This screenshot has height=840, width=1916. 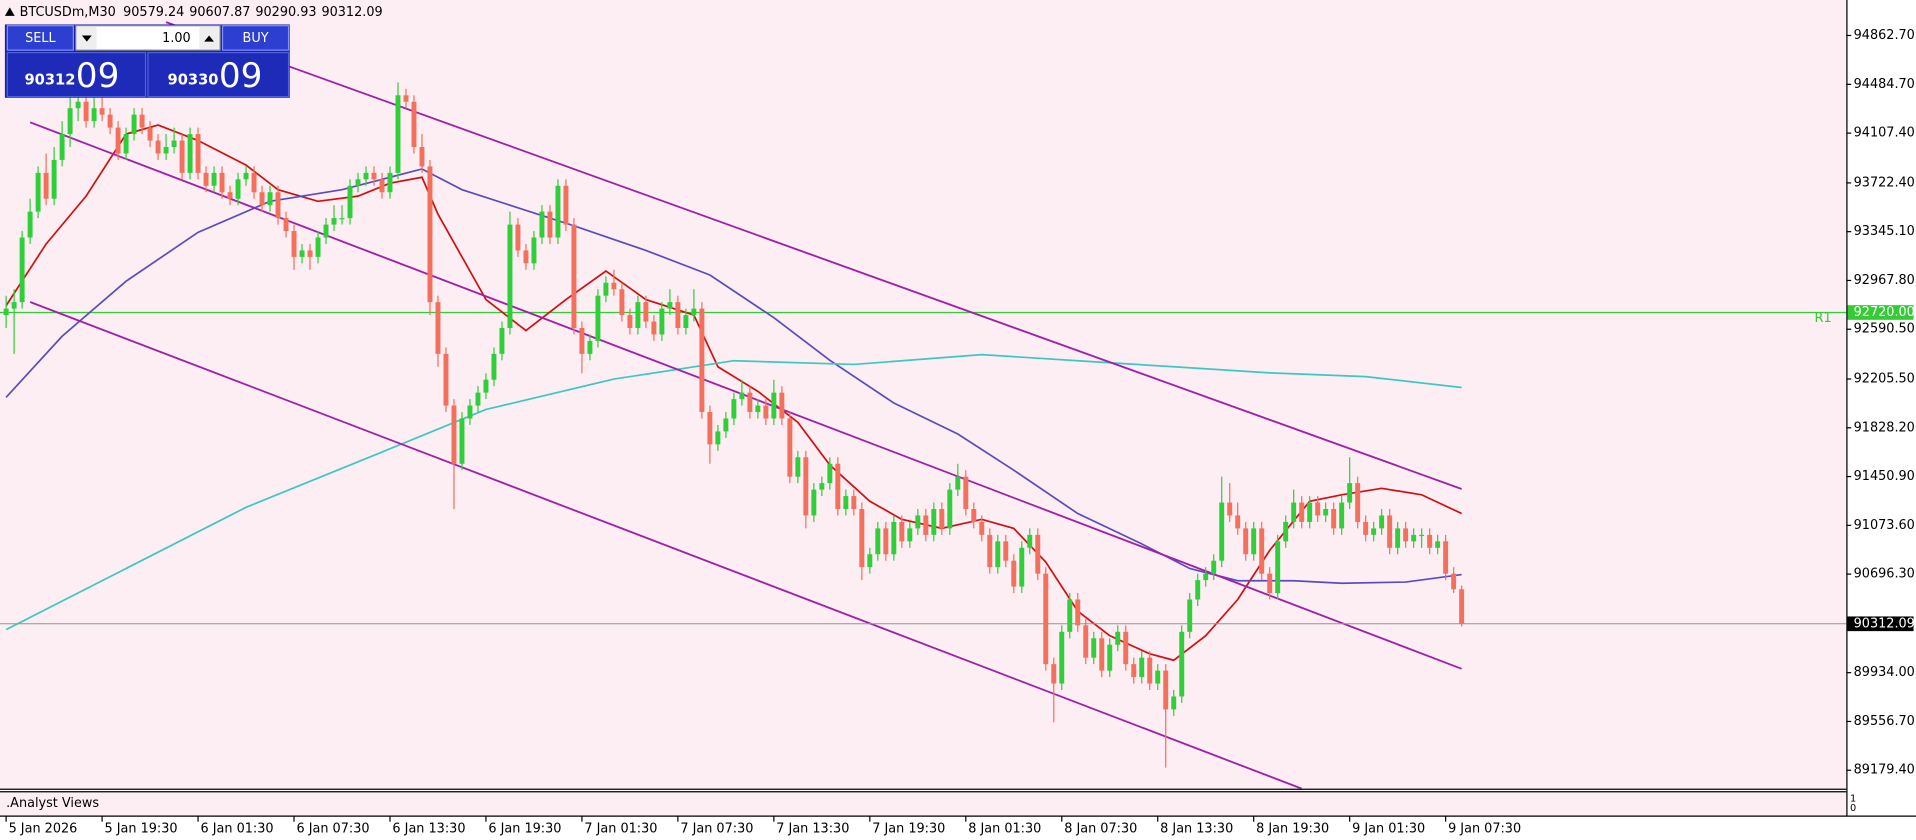 What do you see at coordinates (52, 803) in the screenshot?
I see `indicator-name: .Analyst Views` at bounding box center [52, 803].